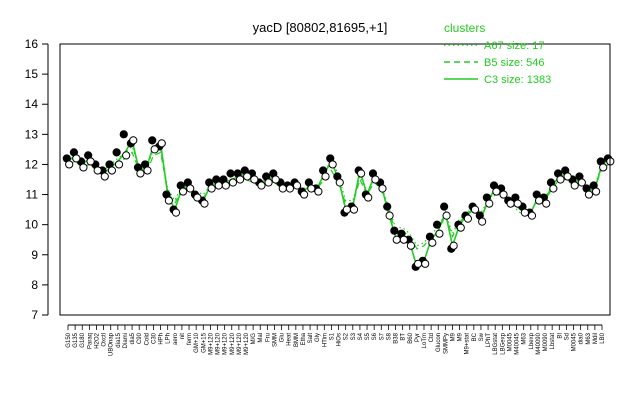 The height and width of the screenshot is (400, 640). I want to click on x-tick-label: S8, so click(389, 336).